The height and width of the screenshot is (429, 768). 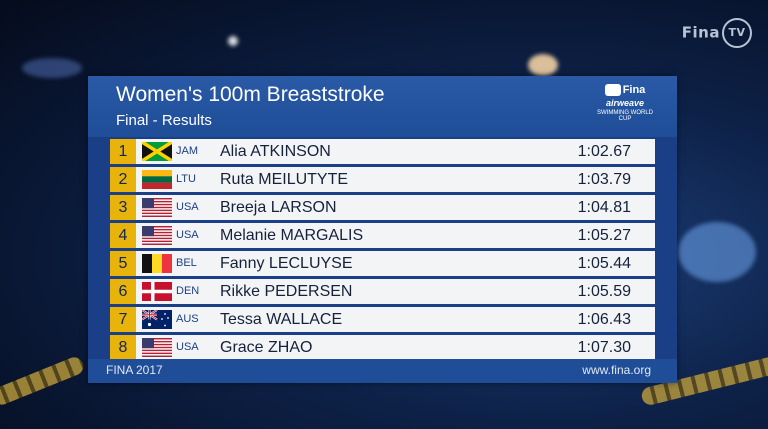 I want to click on country-code: LTU, so click(x=186, y=179).